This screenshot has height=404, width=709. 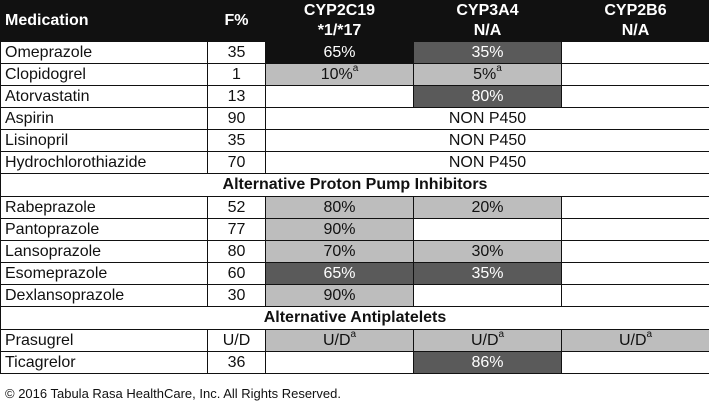 I want to click on cyp2c19-cell: 70%, so click(x=339, y=251).